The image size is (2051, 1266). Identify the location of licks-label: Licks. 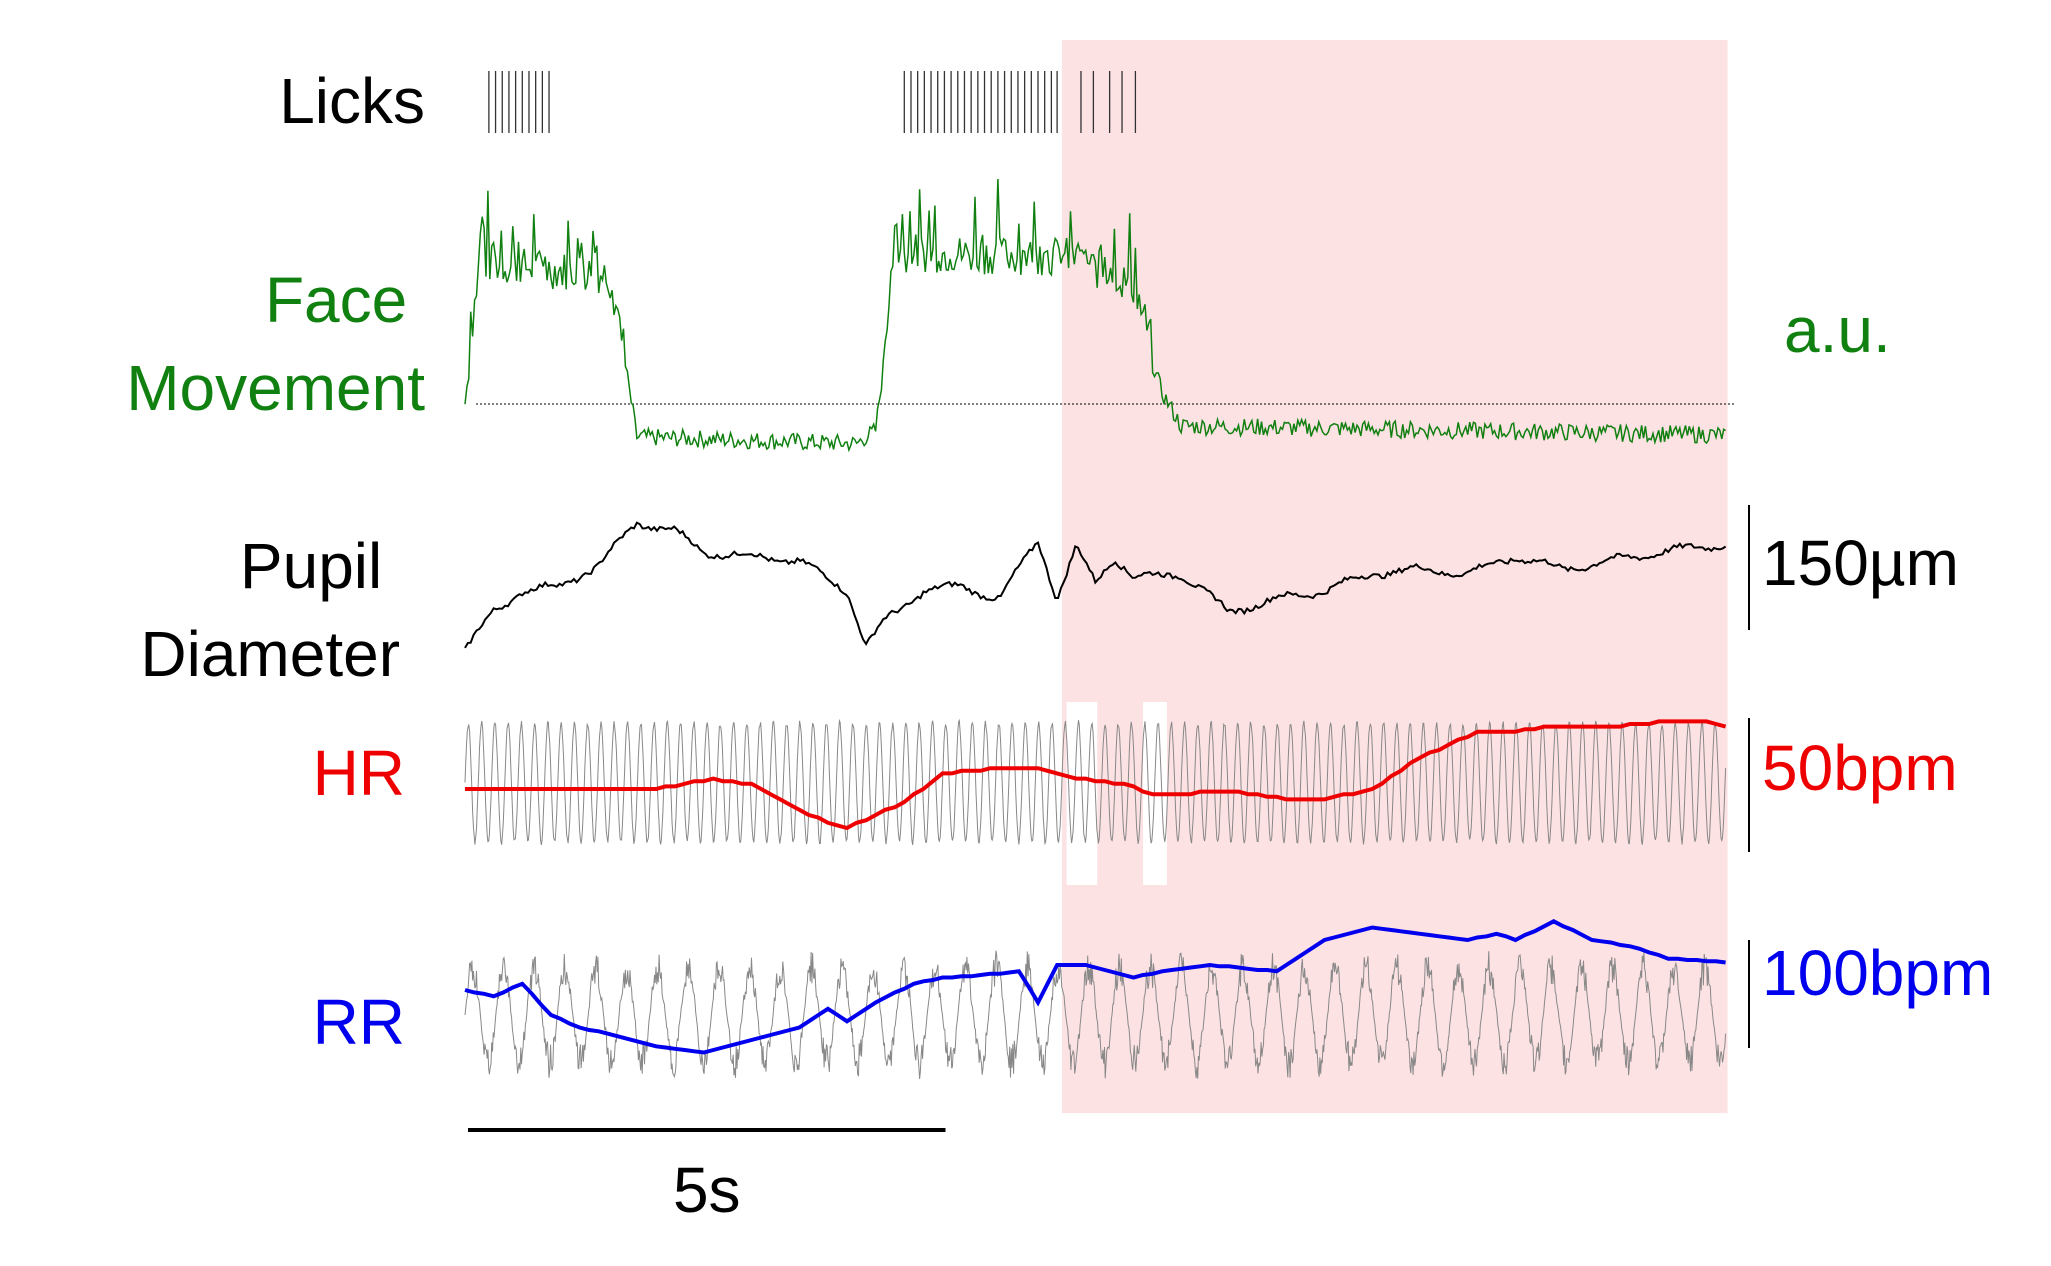
(352, 101).